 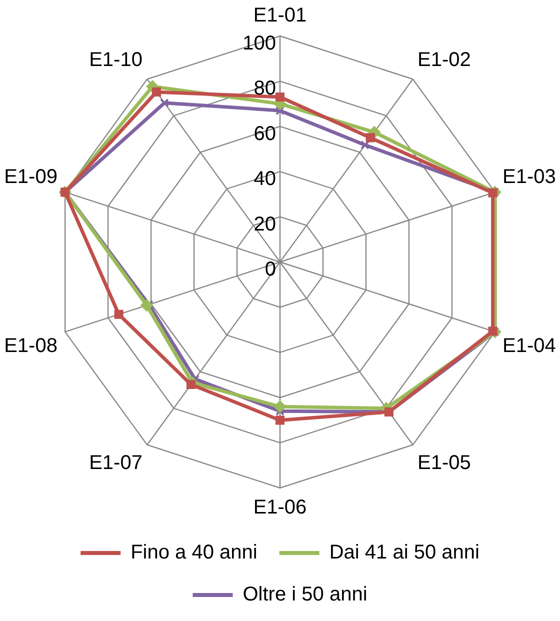 I want to click on y-tick-label: 60, so click(x=265, y=133).